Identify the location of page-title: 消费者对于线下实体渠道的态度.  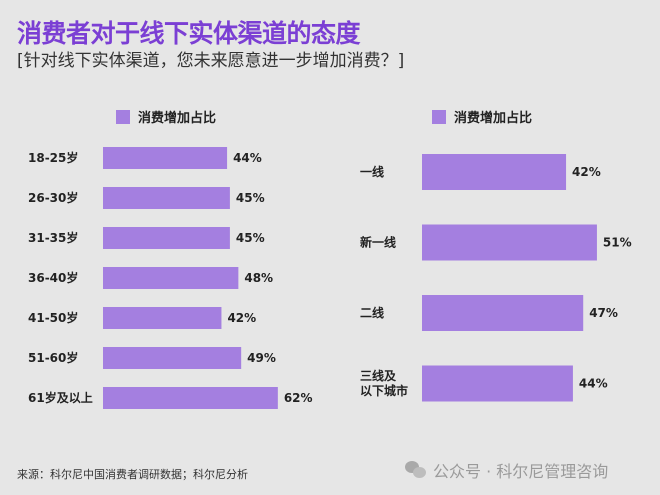
(189, 33).